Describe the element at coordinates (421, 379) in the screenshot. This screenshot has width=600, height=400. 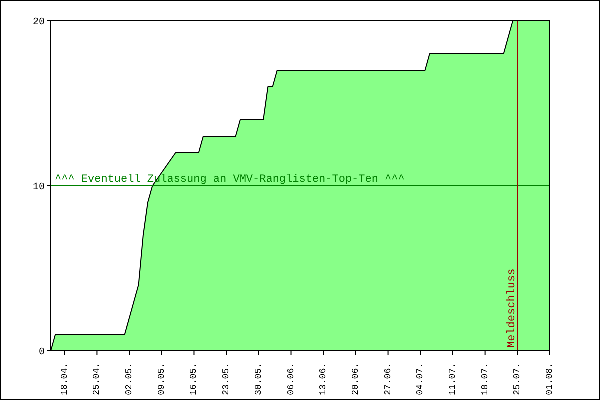
I see `x-tick-label: 04.07.` at that location.